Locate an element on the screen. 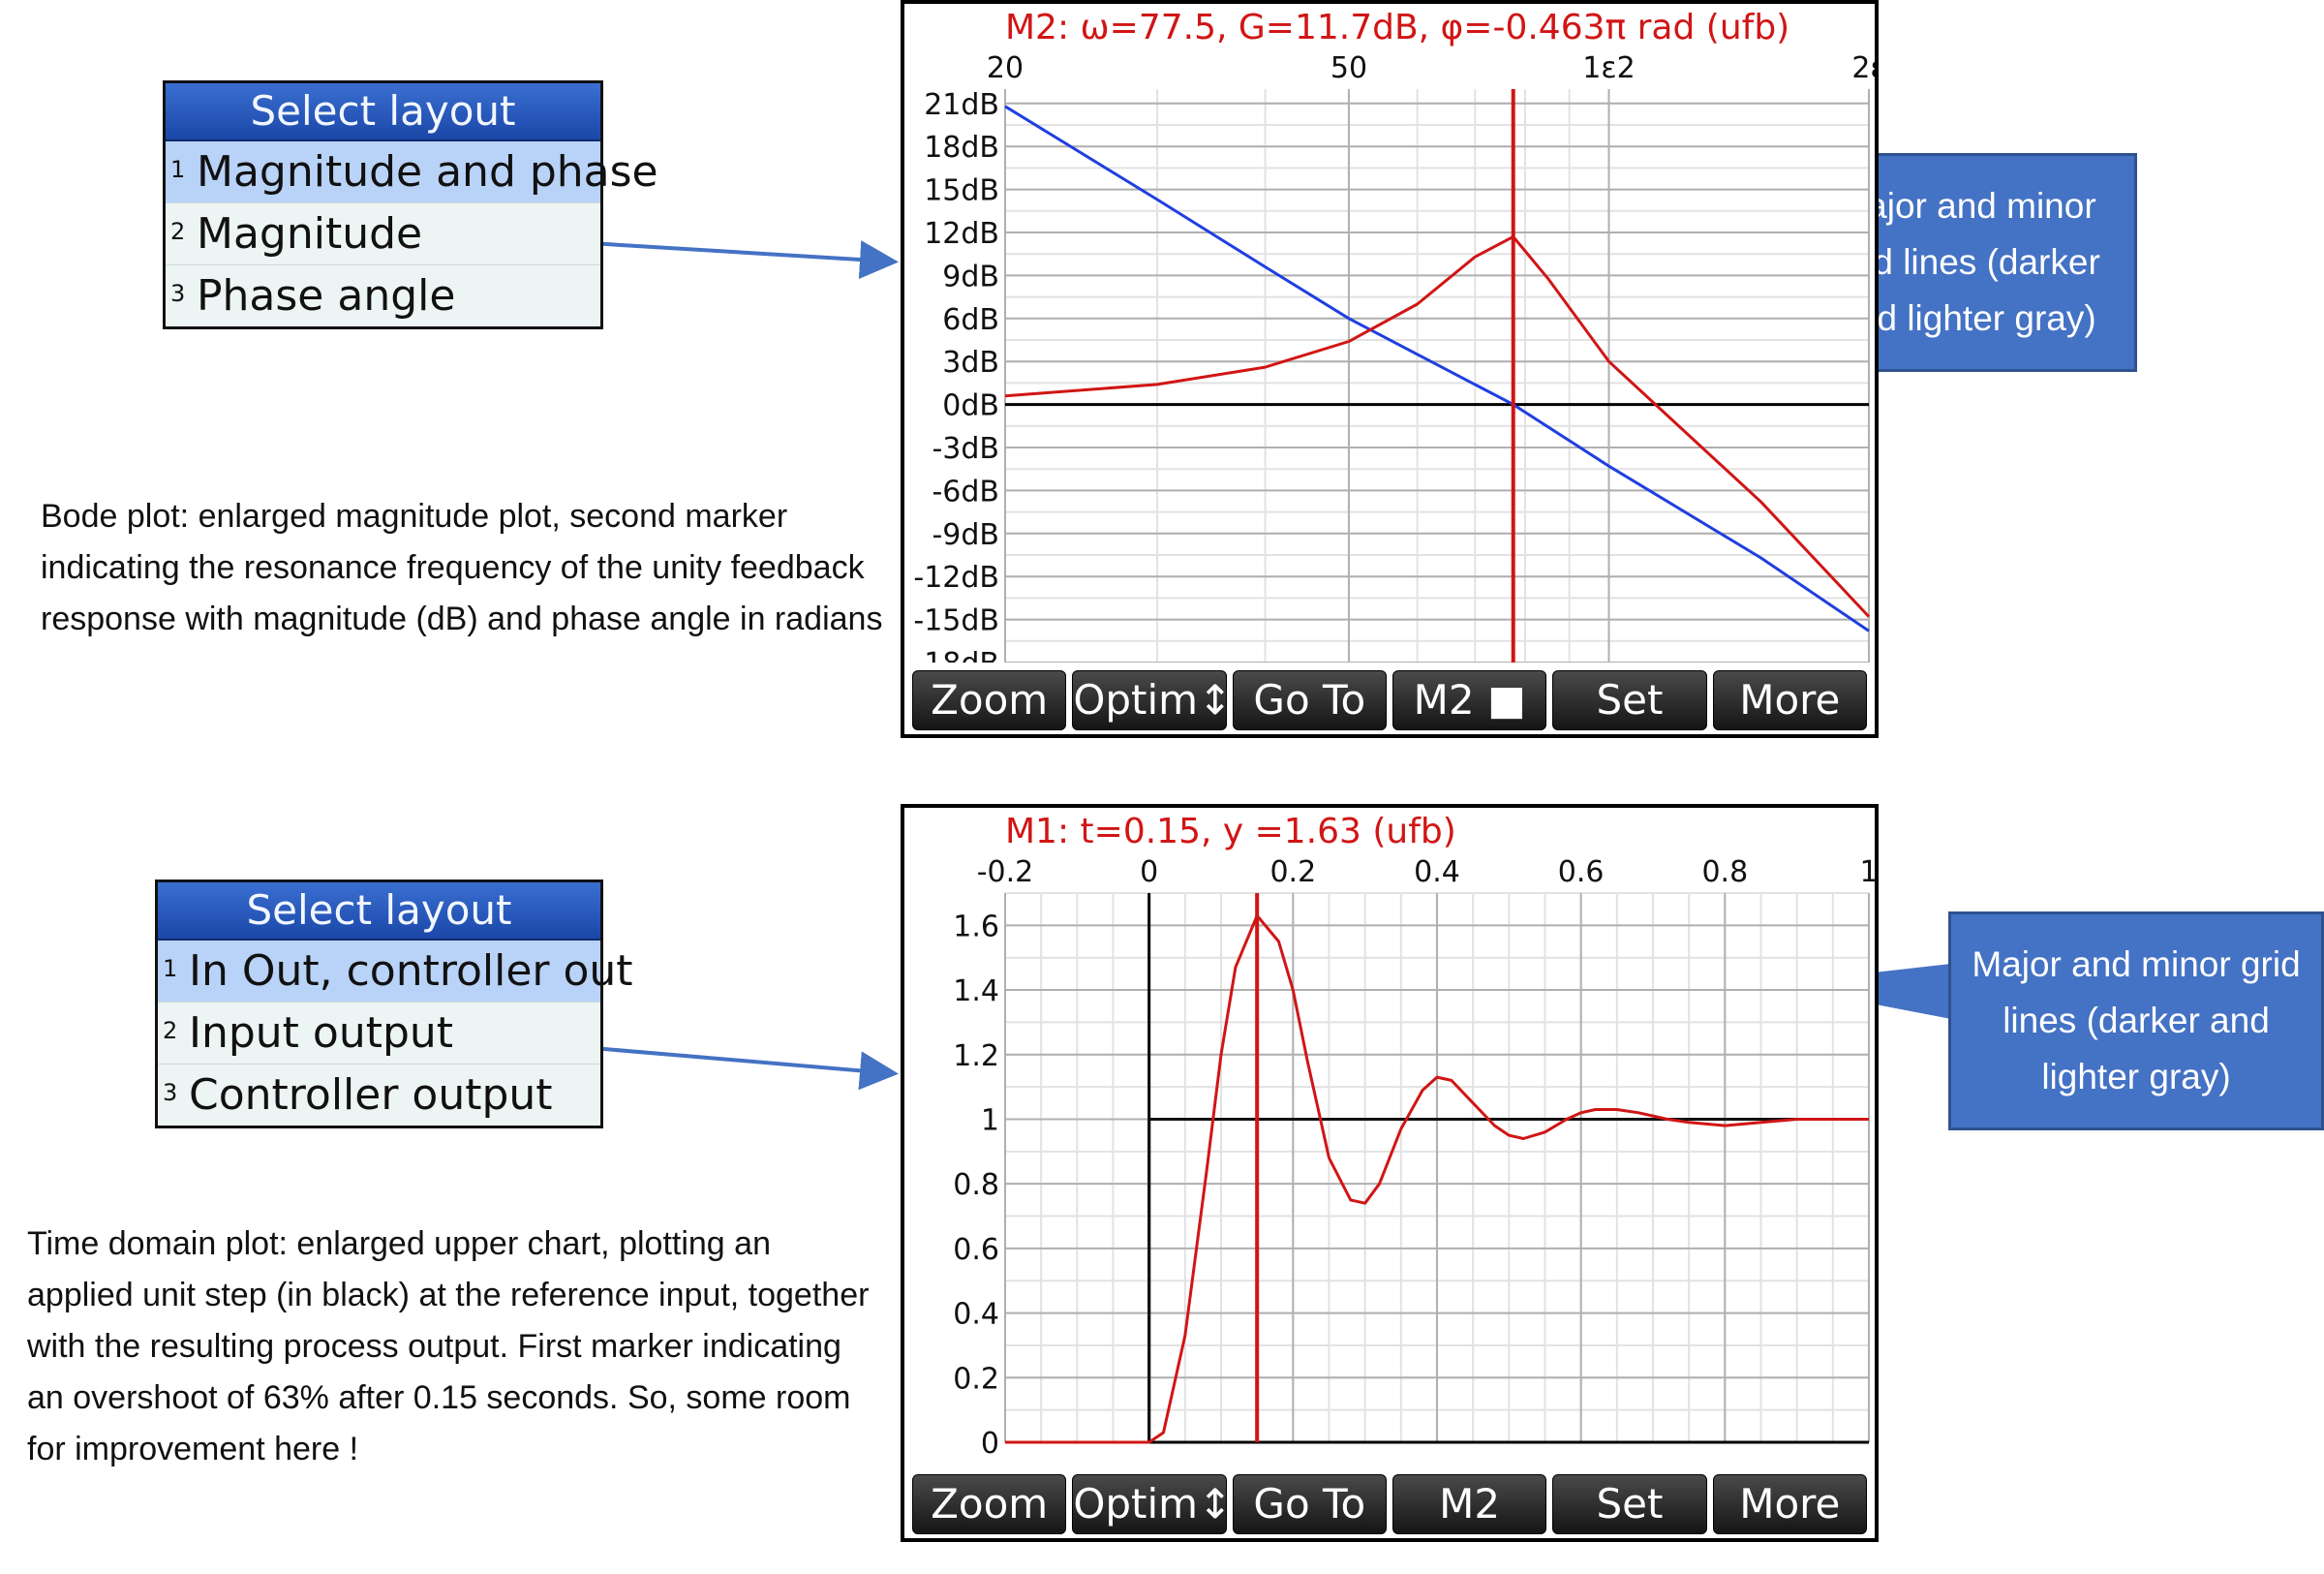  x-tick-label: 0.6 is located at coordinates (1582, 872).